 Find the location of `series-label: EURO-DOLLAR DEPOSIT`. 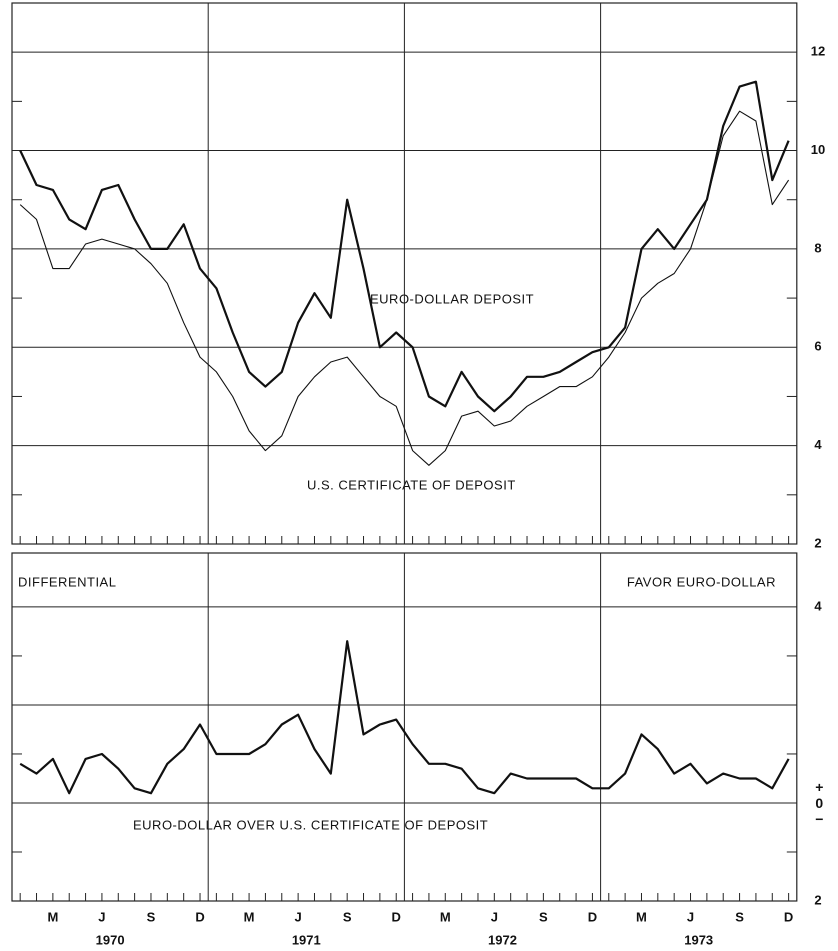

series-label: EURO-DOLLAR DEPOSIT is located at coordinates (452, 298).